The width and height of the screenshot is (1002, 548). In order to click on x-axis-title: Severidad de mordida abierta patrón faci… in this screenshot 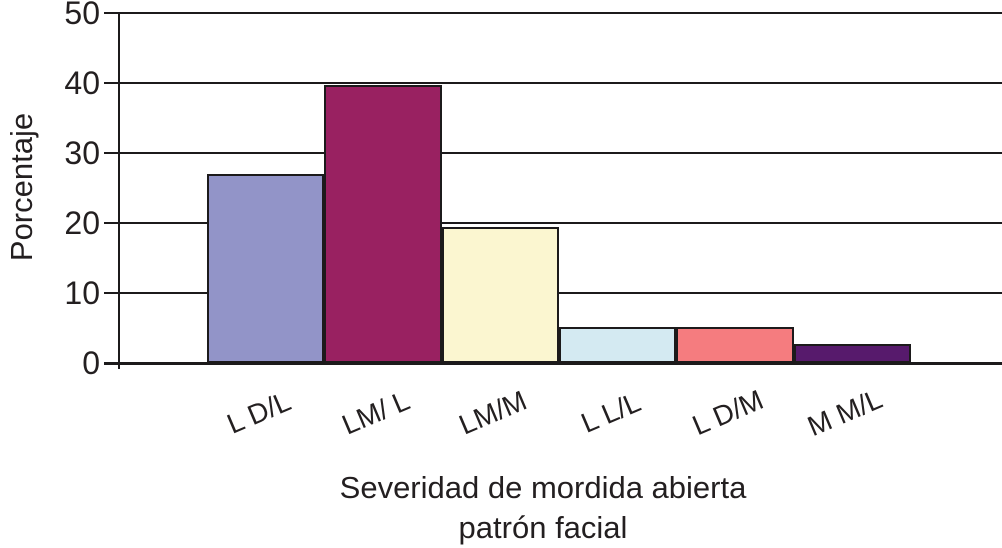, I will do `click(543, 508)`.